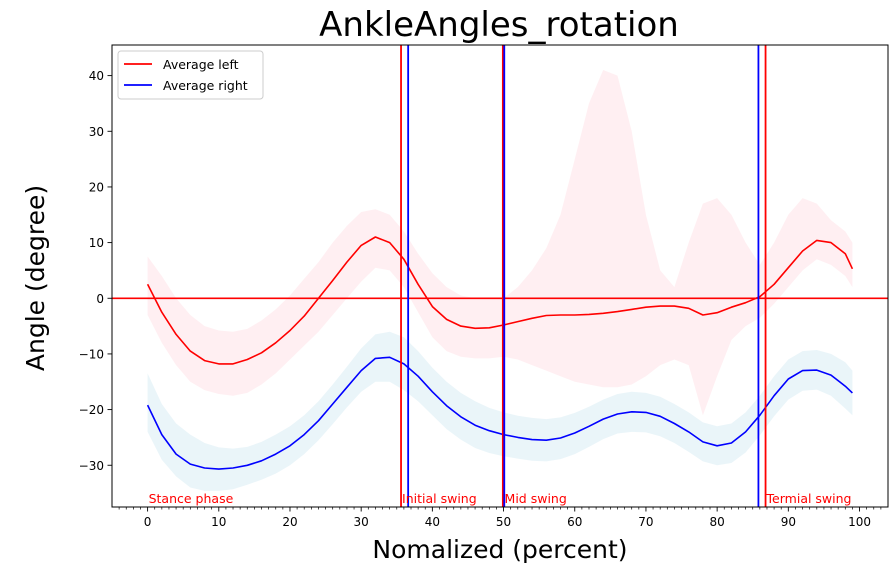 Image resolution: width=896 pixels, height=574 pixels. What do you see at coordinates (499, 549) in the screenshot?
I see `x-axis-label: Nomalized (percent)` at bounding box center [499, 549].